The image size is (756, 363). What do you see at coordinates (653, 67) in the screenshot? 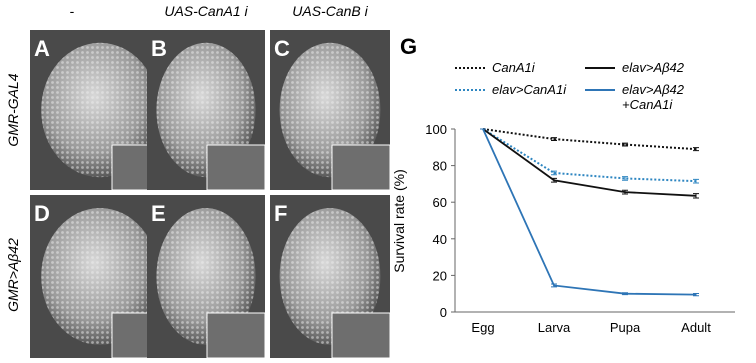
I see `legend-label: elav>Aβ42` at bounding box center [653, 67].